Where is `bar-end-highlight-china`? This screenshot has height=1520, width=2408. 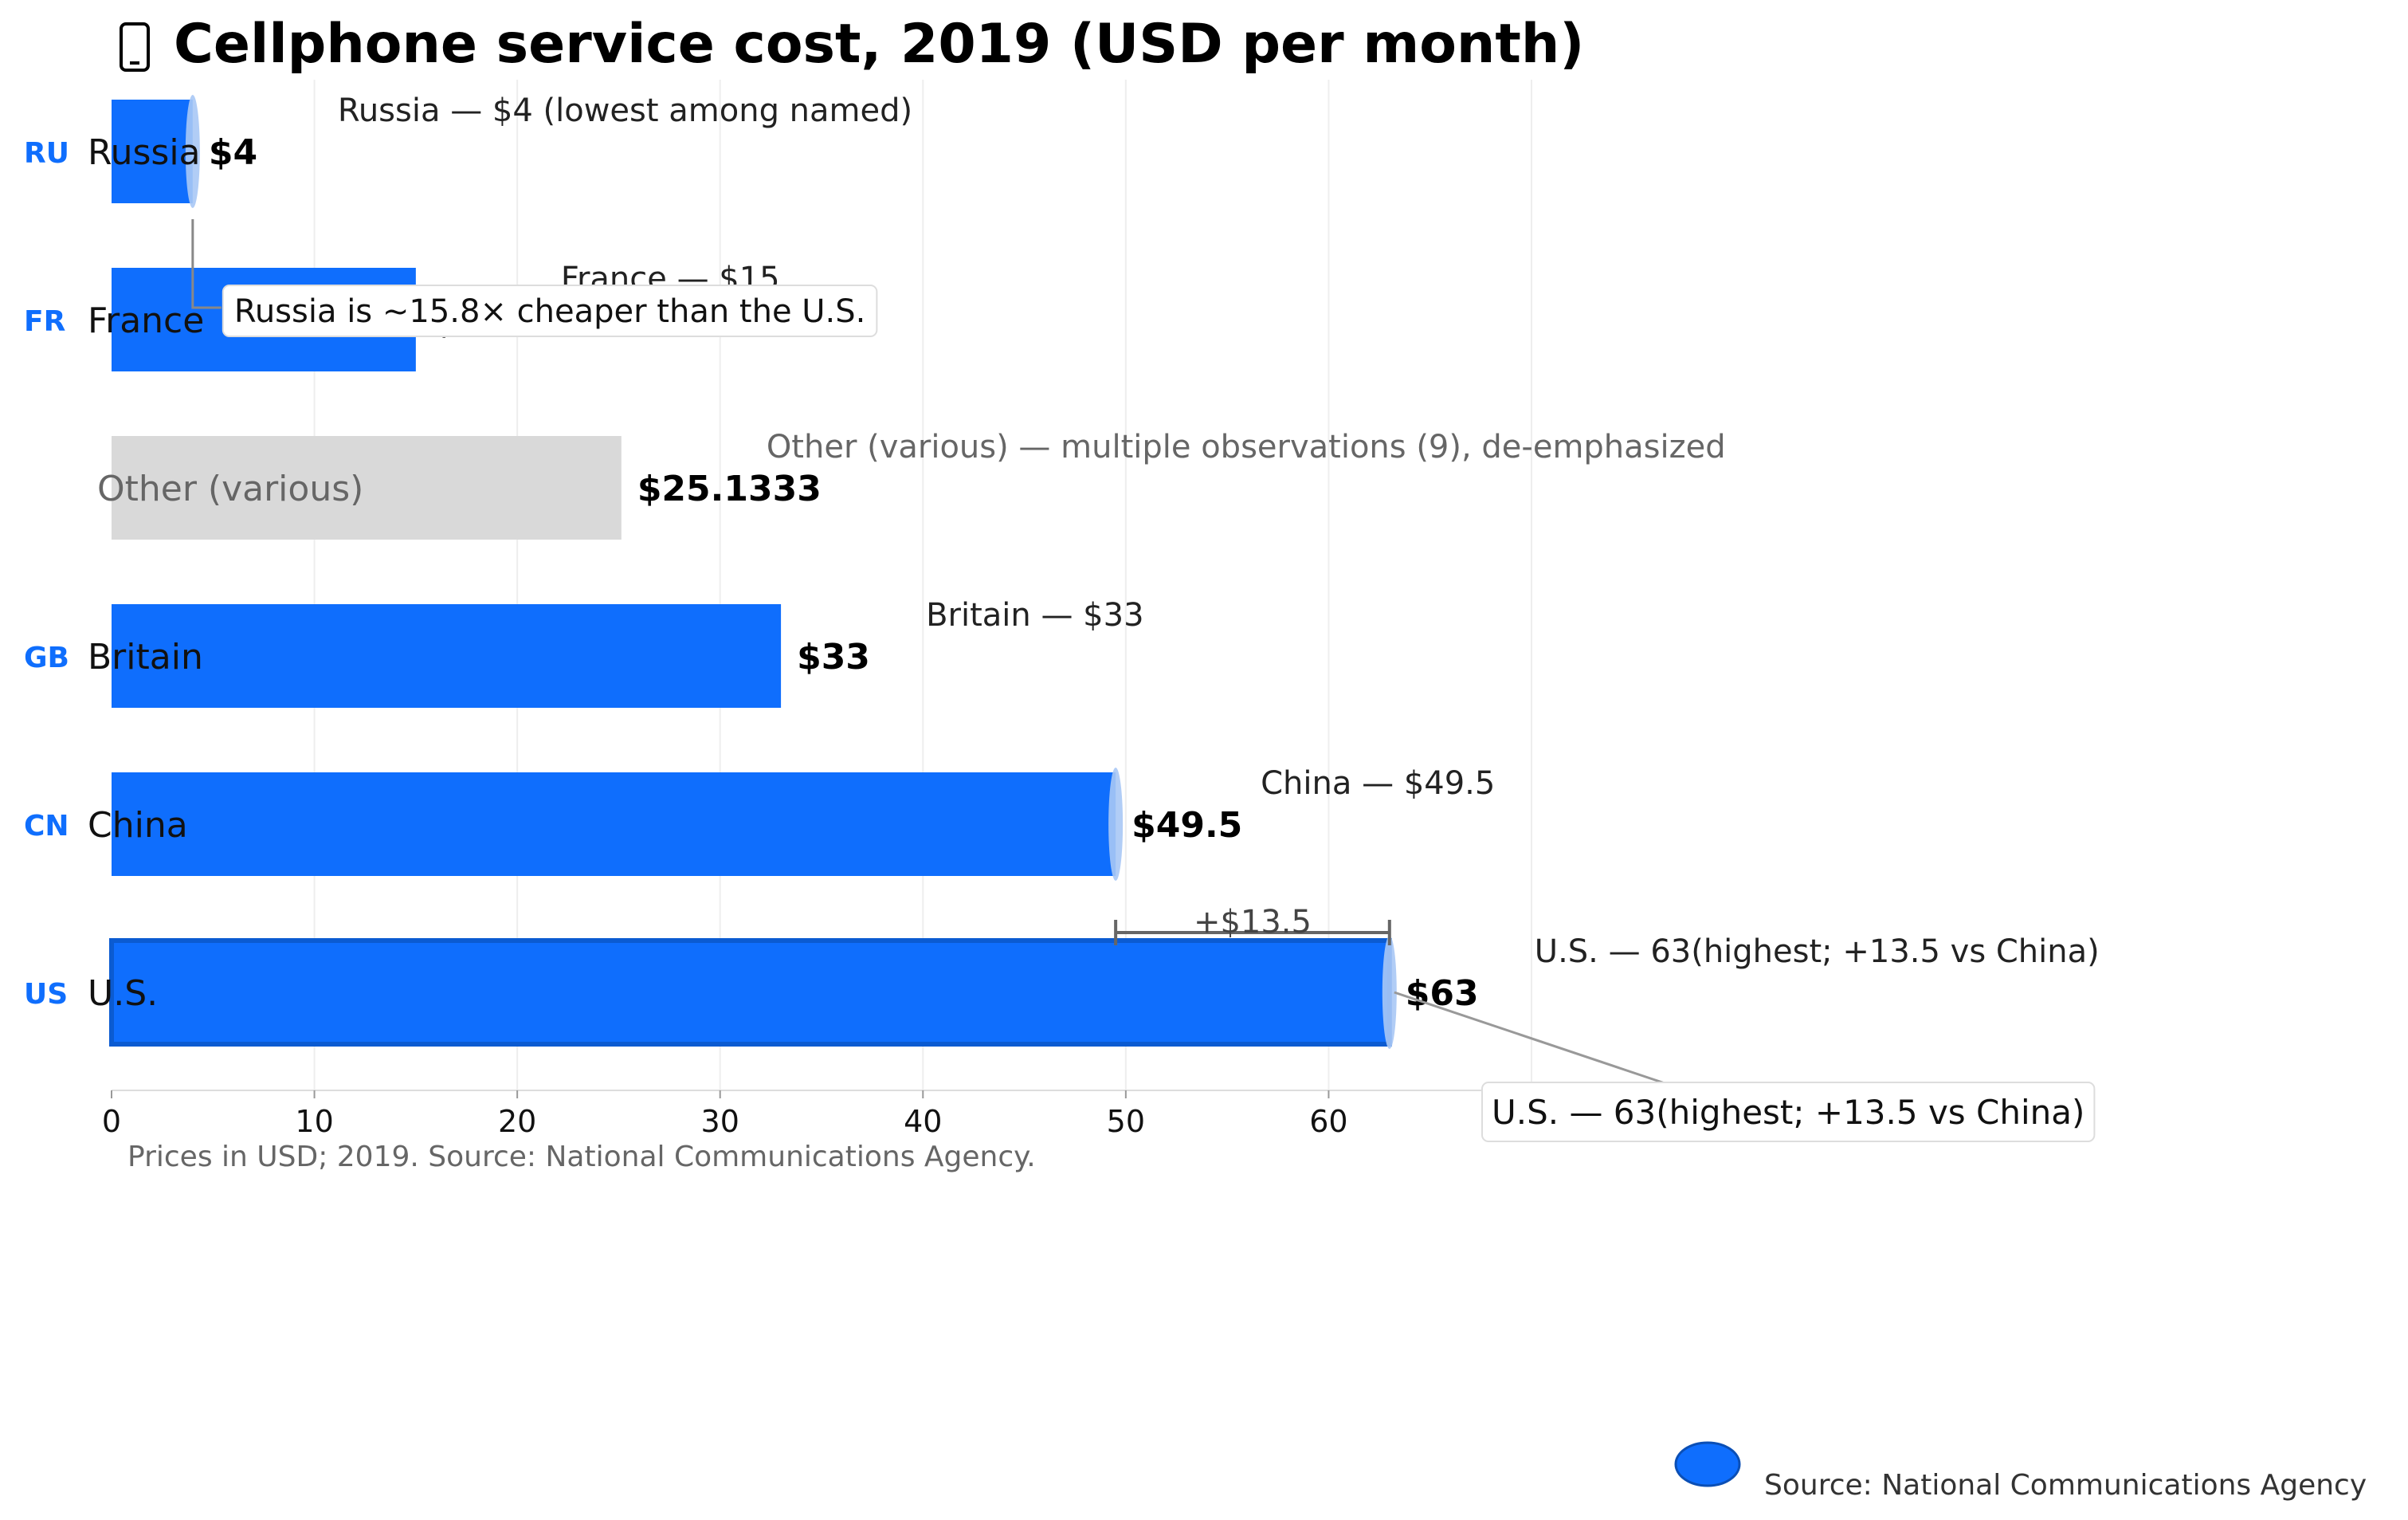 bar-end-highlight-china is located at coordinates (1116, 824).